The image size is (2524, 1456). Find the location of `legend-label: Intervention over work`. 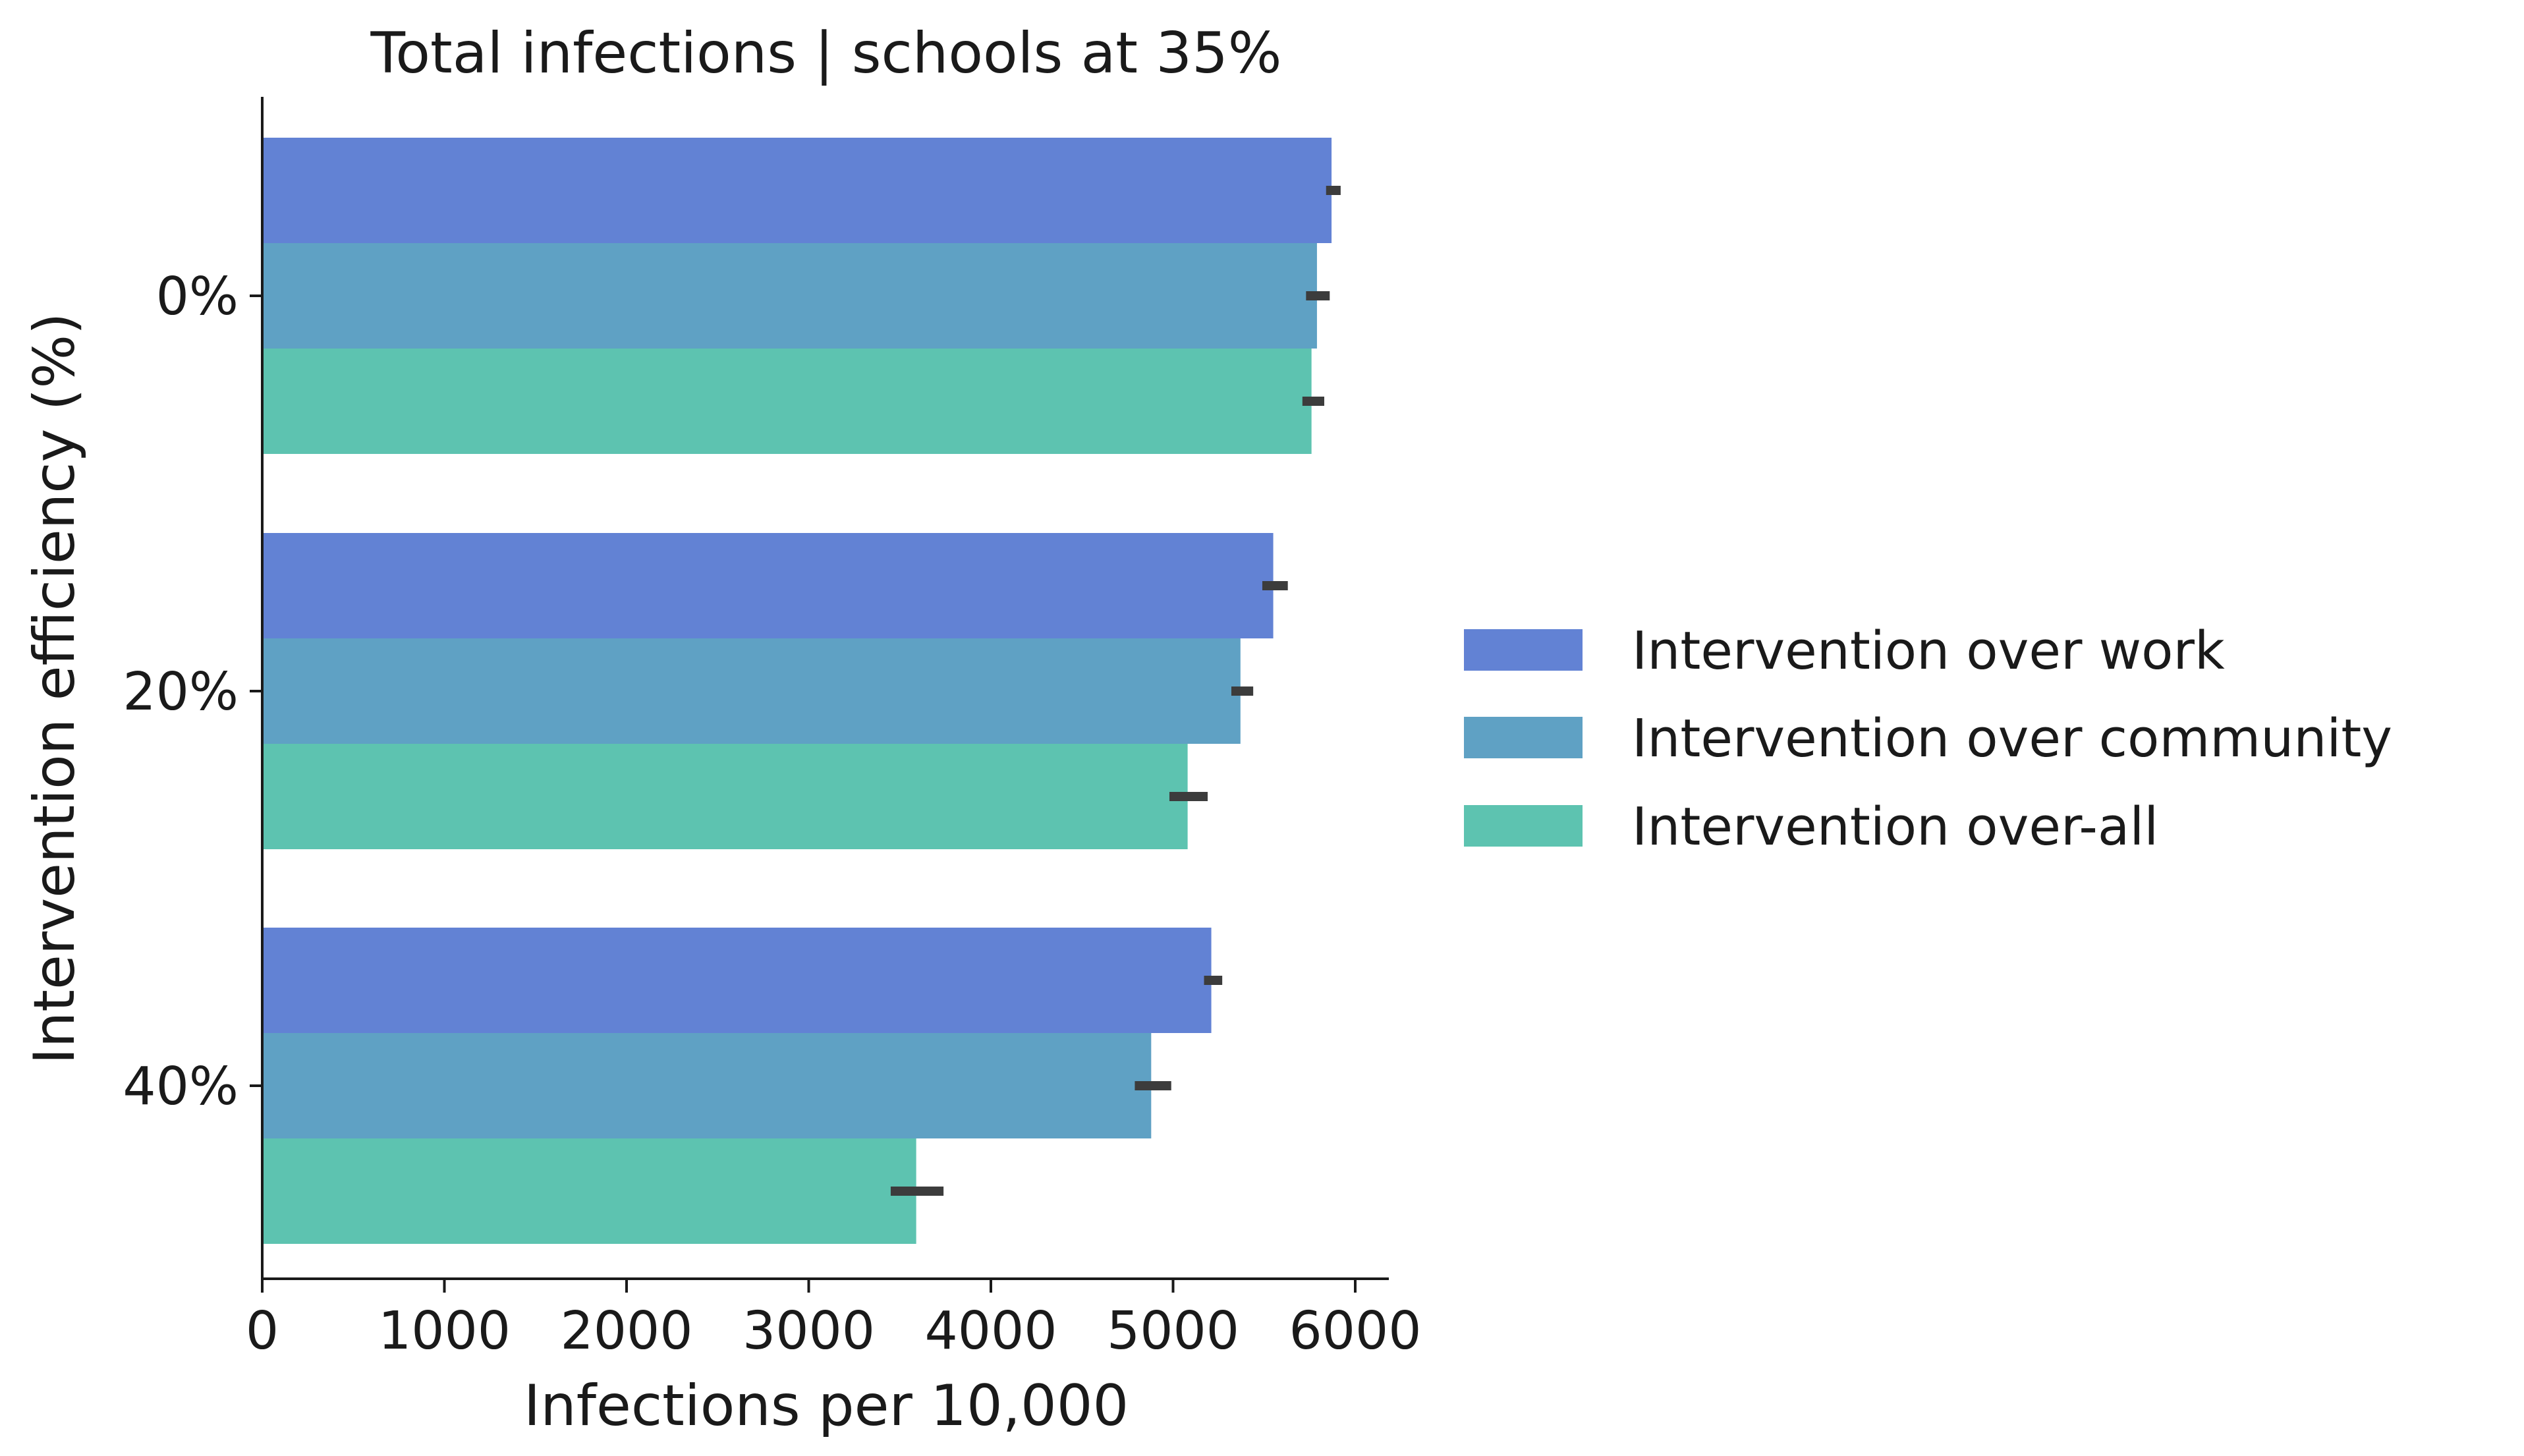

legend-label: Intervention over work is located at coordinates (1928, 651).